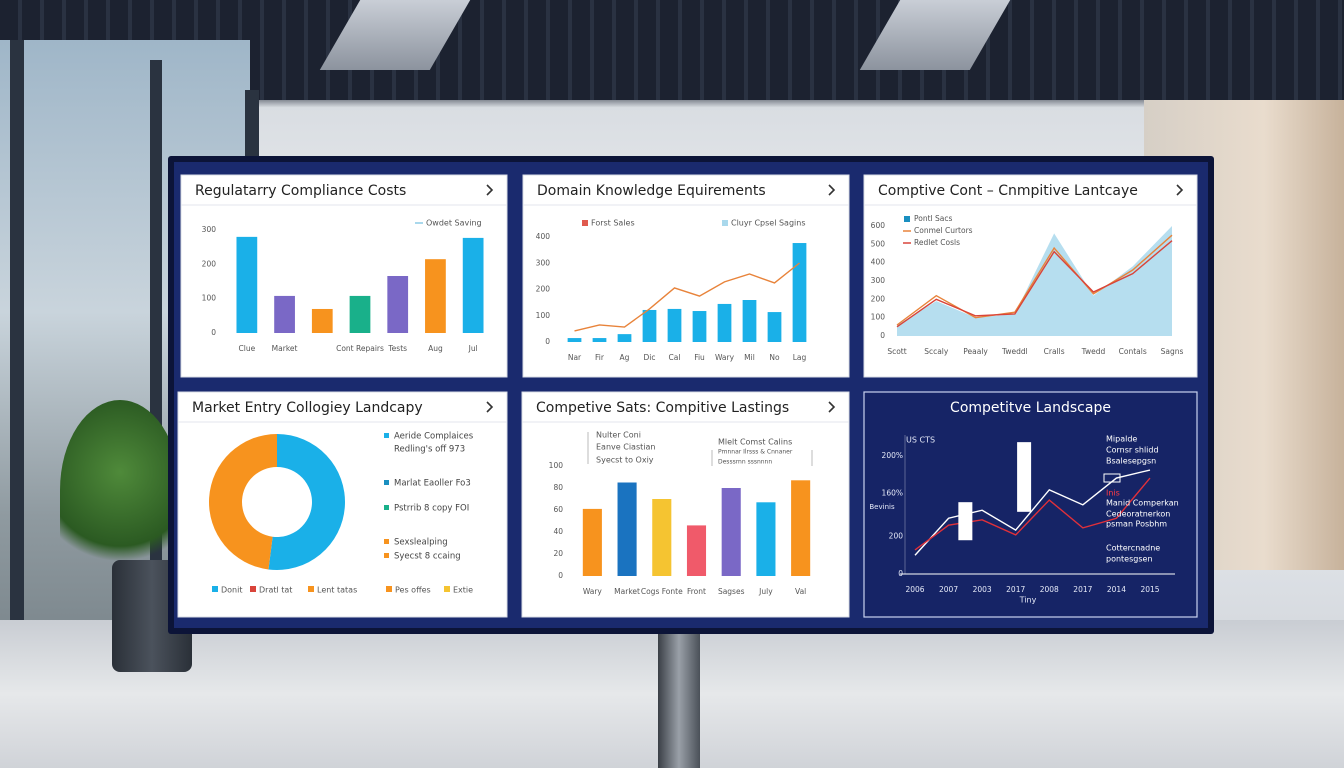  What do you see at coordinates (429, 450) in the screenshot?
I see `note-text: Redling's off 973` at bounding box center [429, 450].